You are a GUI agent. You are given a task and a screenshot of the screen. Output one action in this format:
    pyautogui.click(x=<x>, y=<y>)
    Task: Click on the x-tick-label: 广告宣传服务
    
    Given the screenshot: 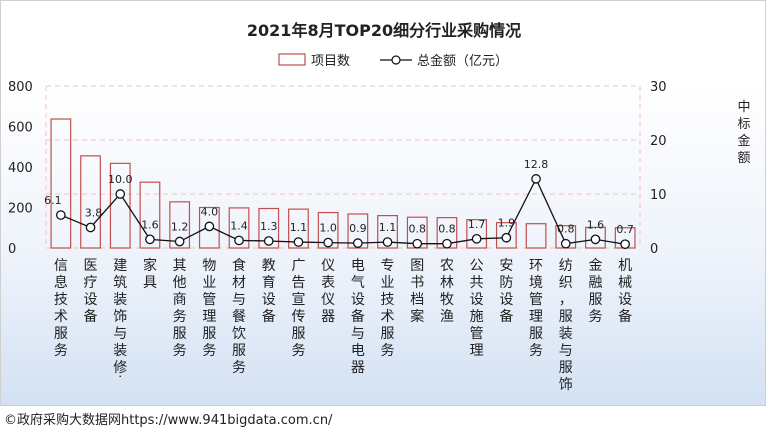 What is the action you would take?
    pyautogui.click(x=298, y=308)
    